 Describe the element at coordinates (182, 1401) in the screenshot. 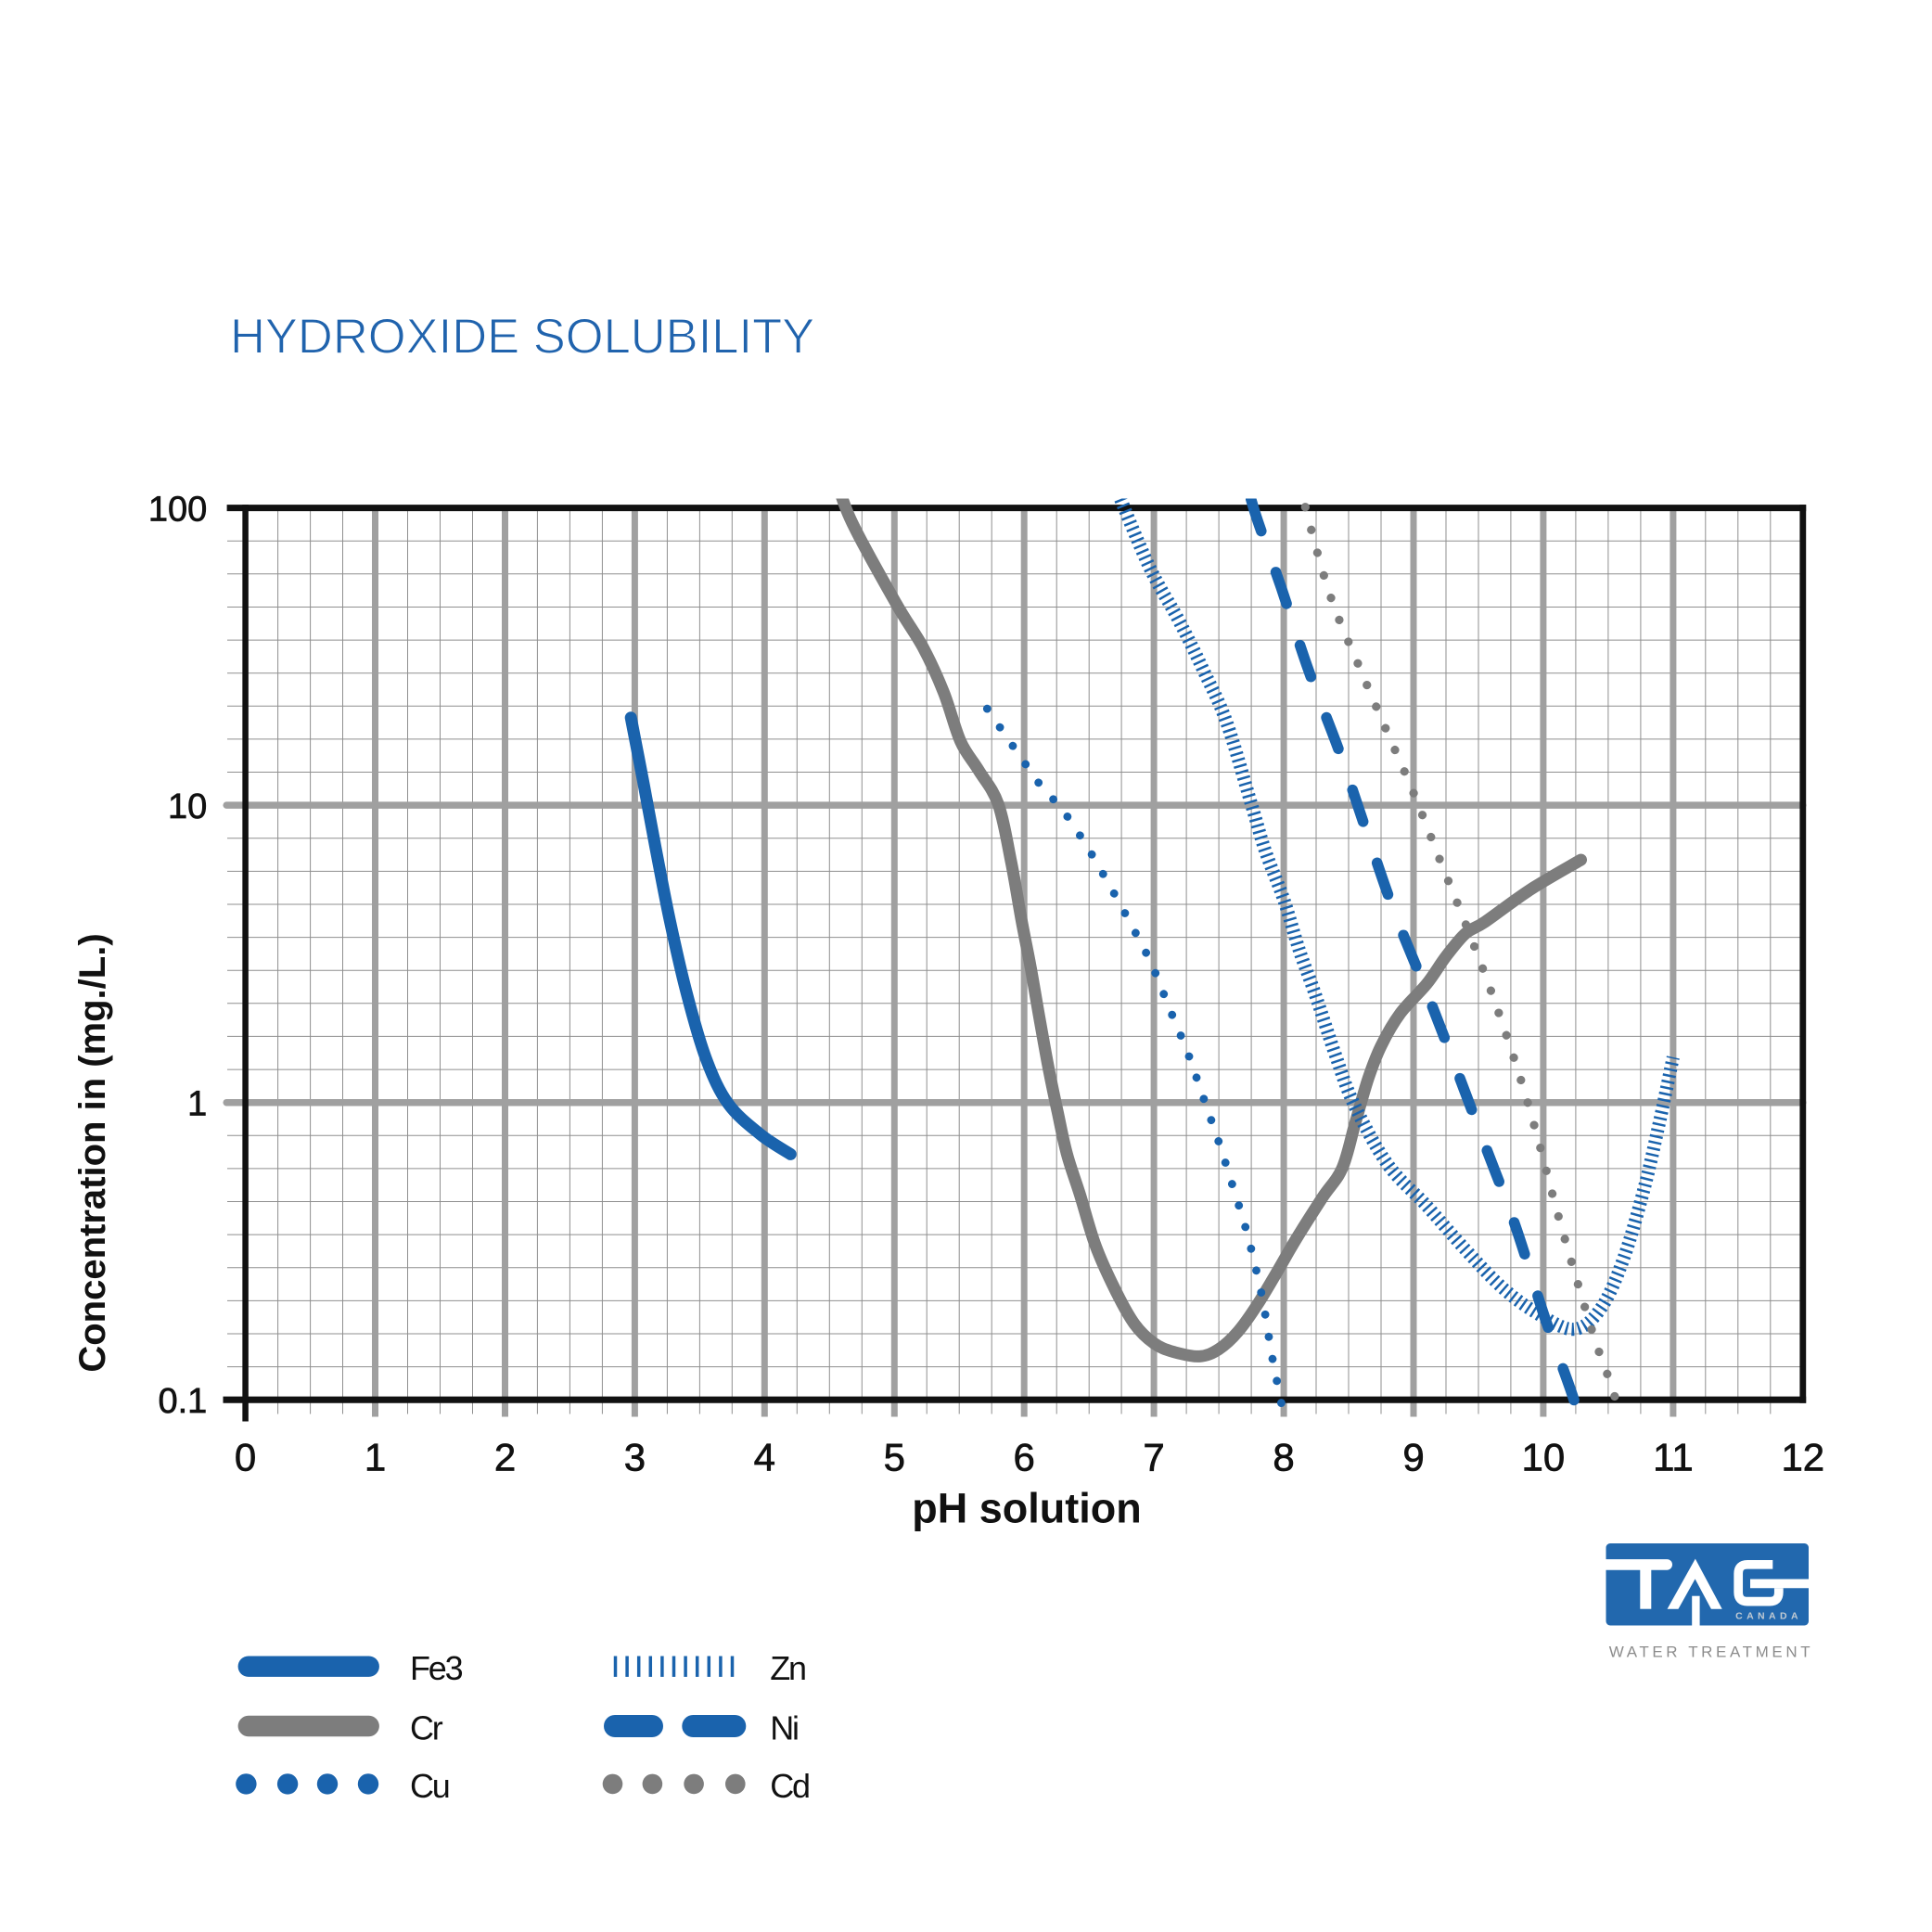

I see `svg-text: 0.1` at that location.